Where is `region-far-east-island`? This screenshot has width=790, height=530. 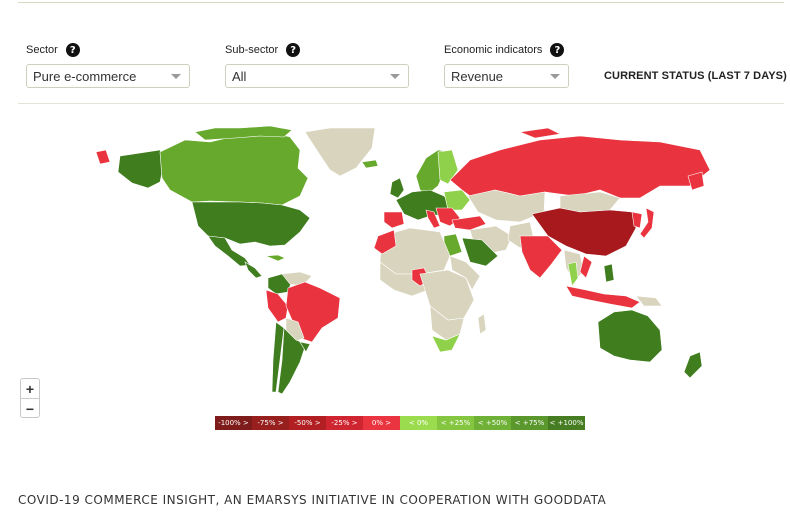
region-far-east-island is located at coordinates (696, 181).